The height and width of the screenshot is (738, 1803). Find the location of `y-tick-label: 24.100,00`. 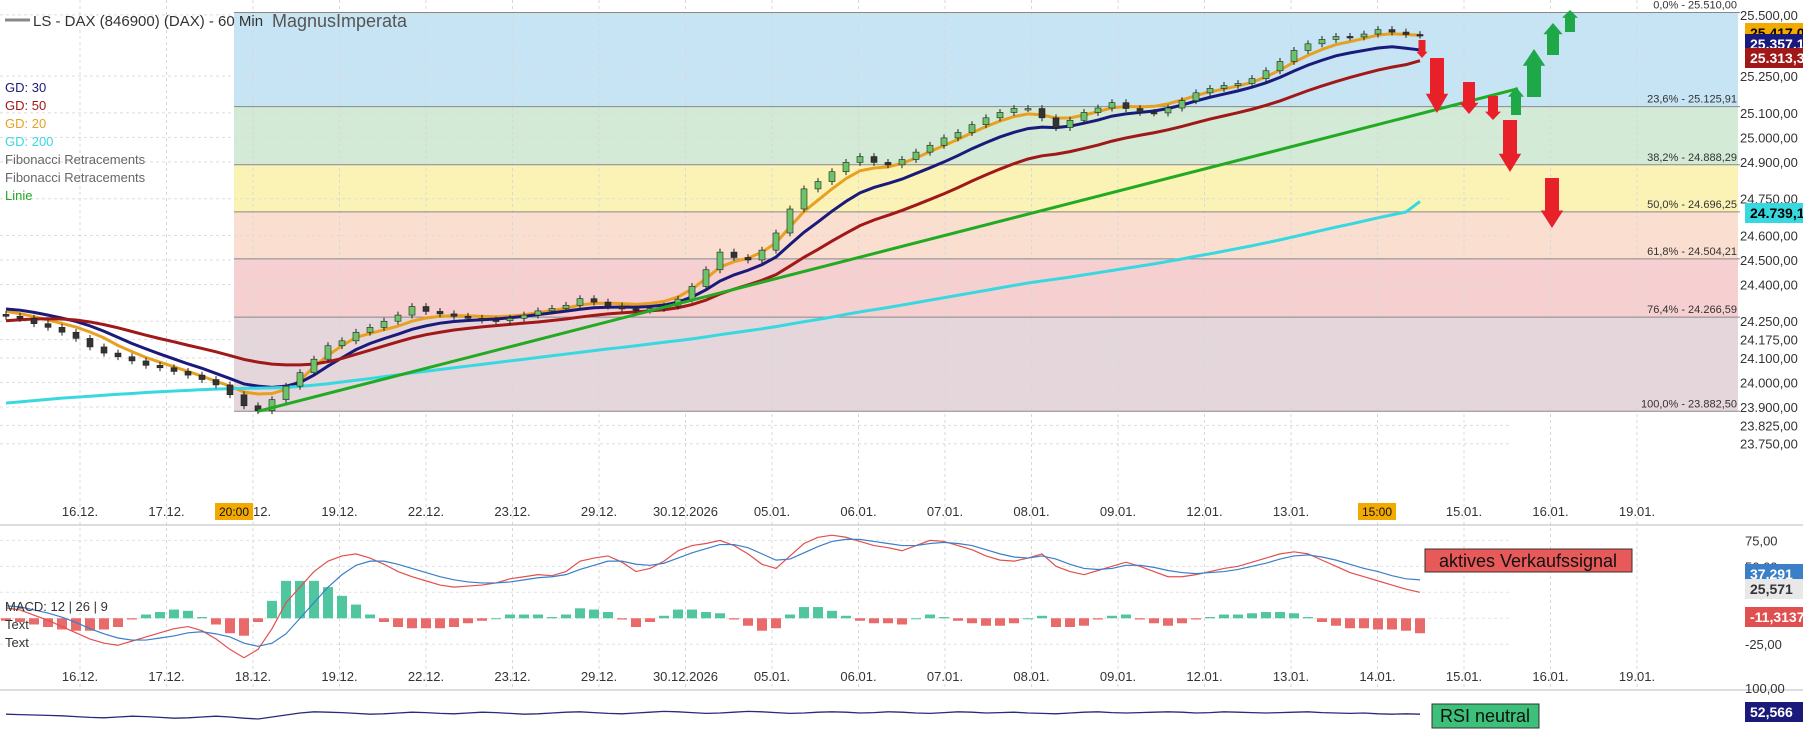

y-tick-label: 24.100,00 is located at coordinates (1769, 358).